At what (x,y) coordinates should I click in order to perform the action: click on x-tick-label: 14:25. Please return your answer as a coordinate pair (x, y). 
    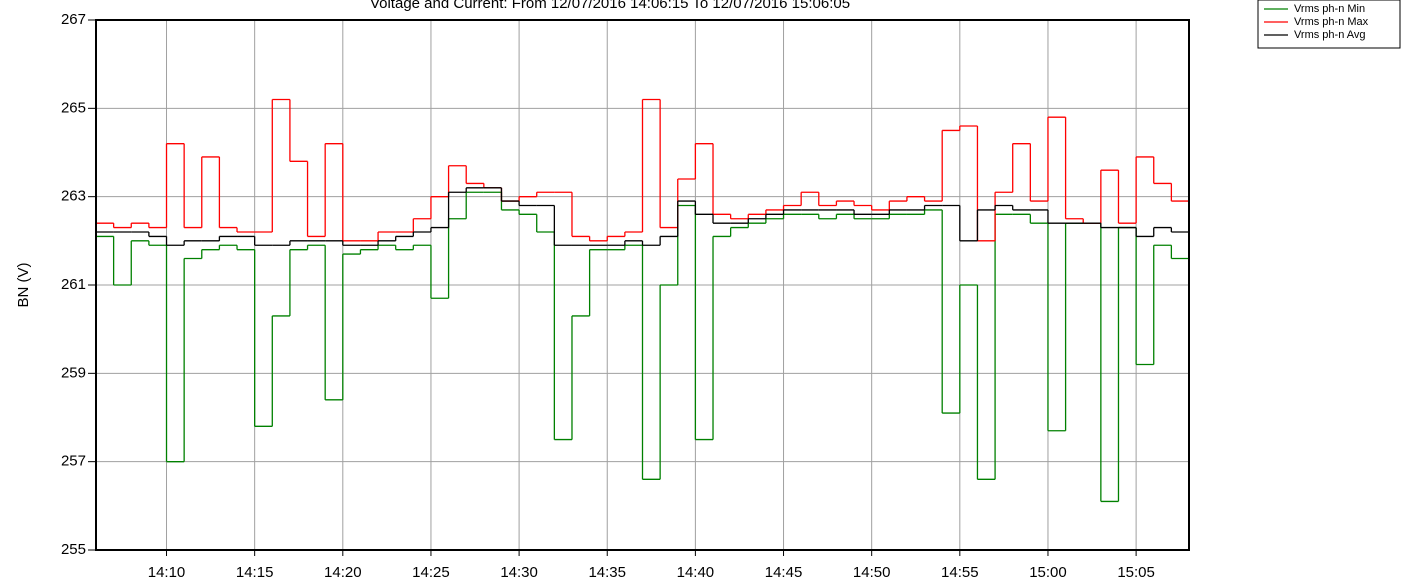
    Looking at the image, I should click on (431, 572).